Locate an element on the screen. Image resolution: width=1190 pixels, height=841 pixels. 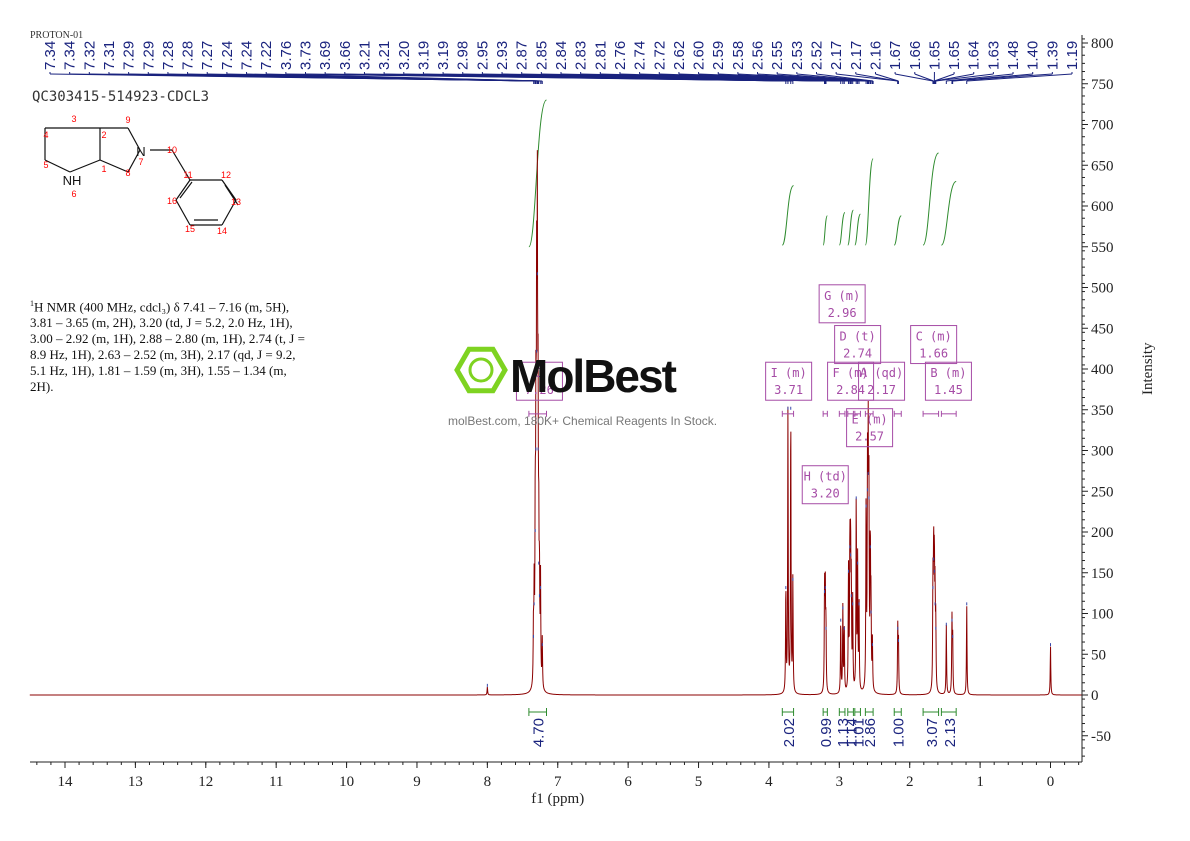
peak-label: 2.93 is located at coordinates (502, 55).